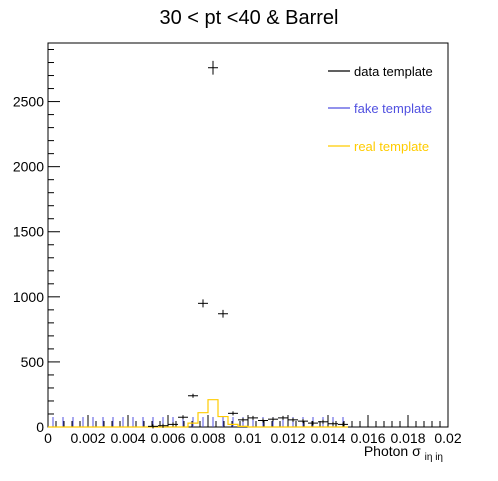 The height and width of the screenshot is (481, 498). What do you see at coordinates (434, 457) in the screenshot?
I see `x-axis-label-subscript: iη iη` at bounding box center [434, 457].